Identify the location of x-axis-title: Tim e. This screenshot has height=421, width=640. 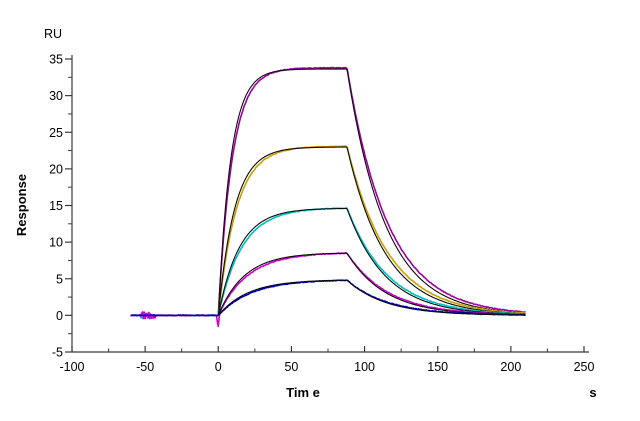
(303, 392).